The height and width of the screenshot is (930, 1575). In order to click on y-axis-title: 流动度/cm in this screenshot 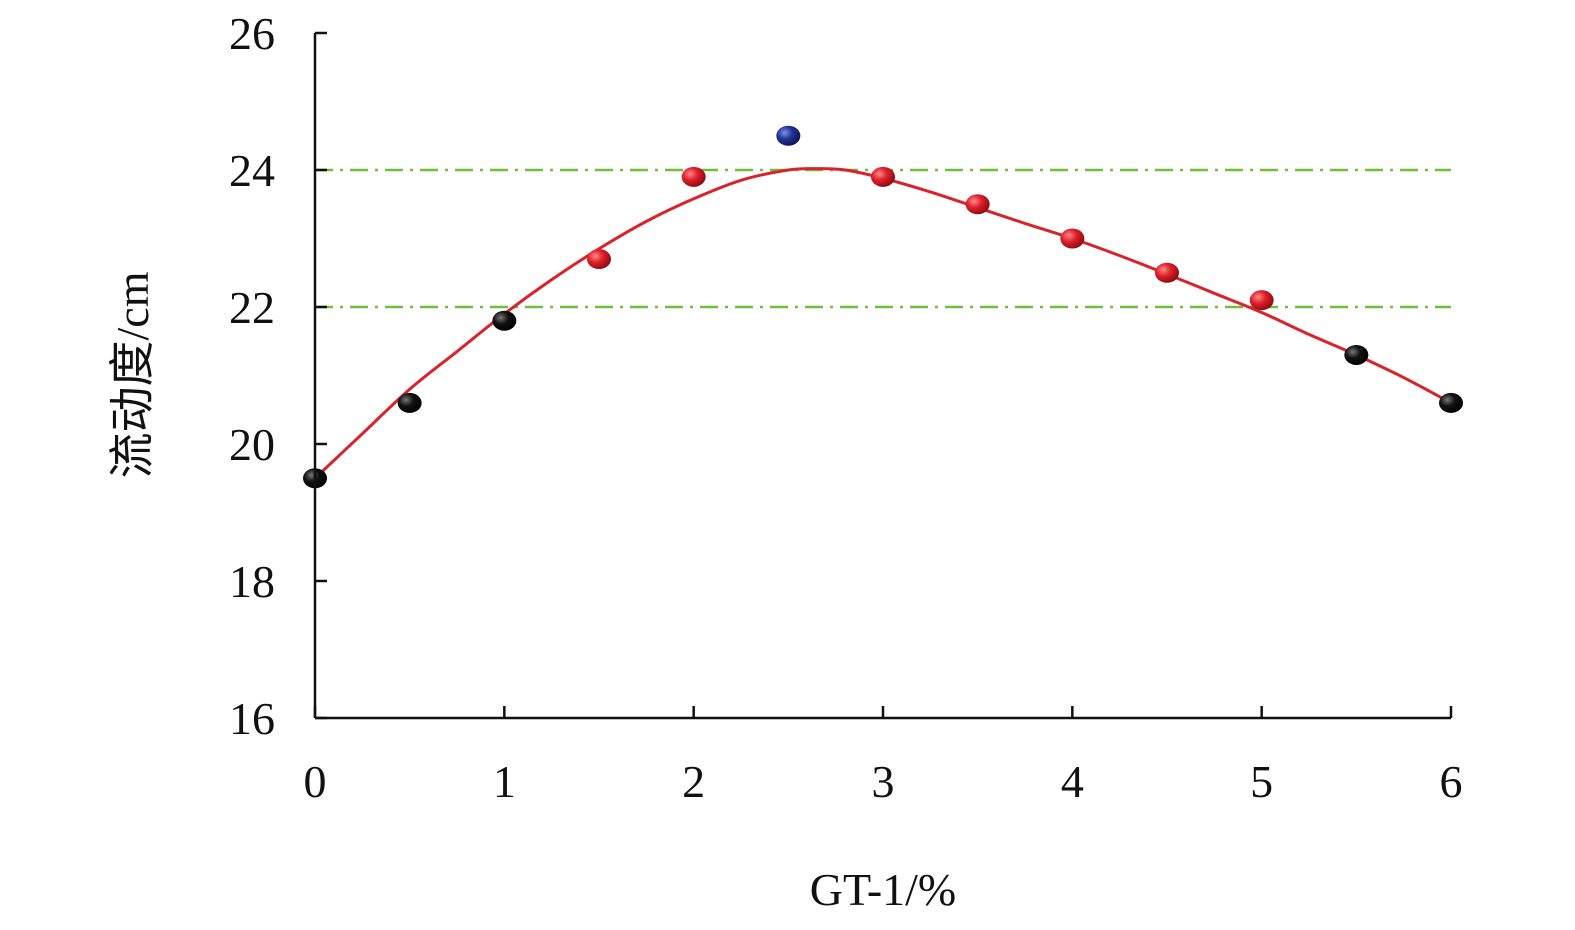, I will do `click(132, 374)`.